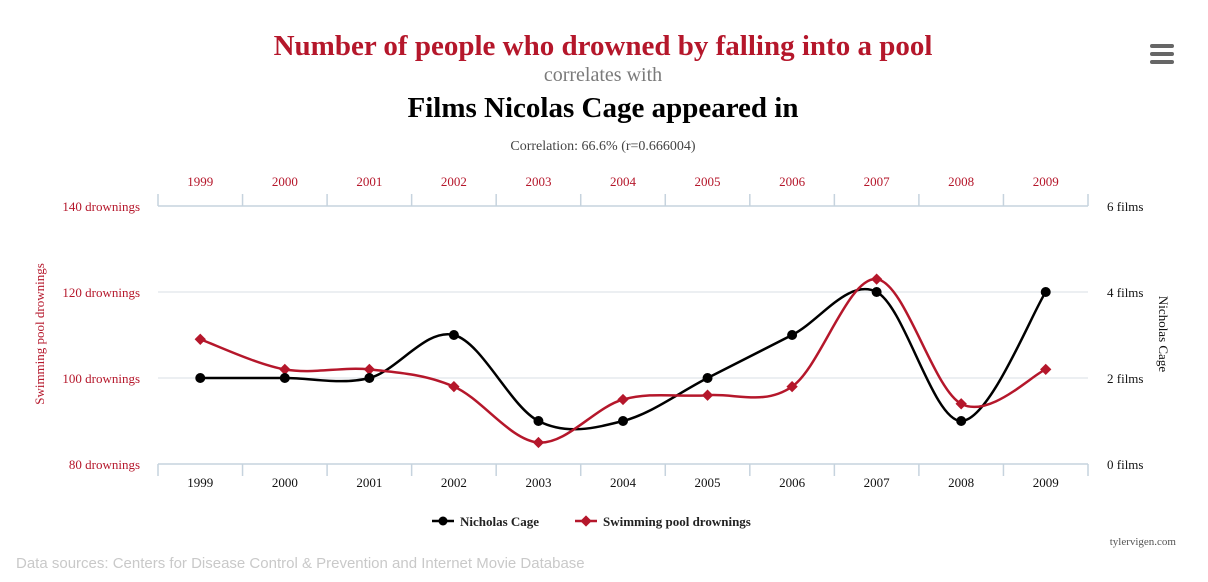 Image resolution: width=1208 pixels, height=582 pixels. What do you see at coordinates (708, 181) in the screenshot?
I see `x-top-tick-label: 2005` at bounding box center [708, 181].